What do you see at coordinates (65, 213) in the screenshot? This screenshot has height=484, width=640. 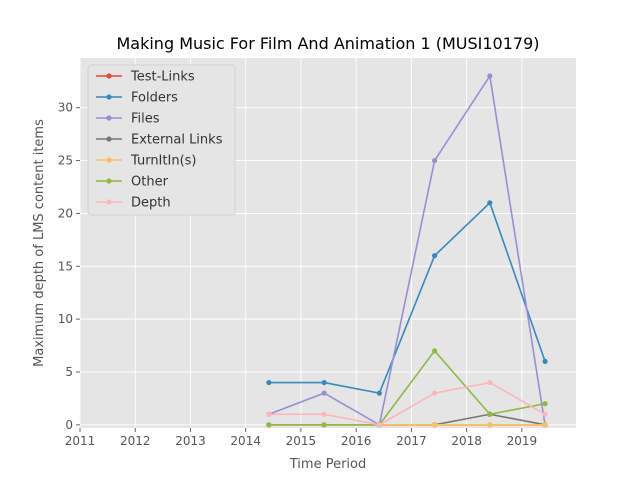 I see `y-tick-label: 20` at bounding box center [65, 213].